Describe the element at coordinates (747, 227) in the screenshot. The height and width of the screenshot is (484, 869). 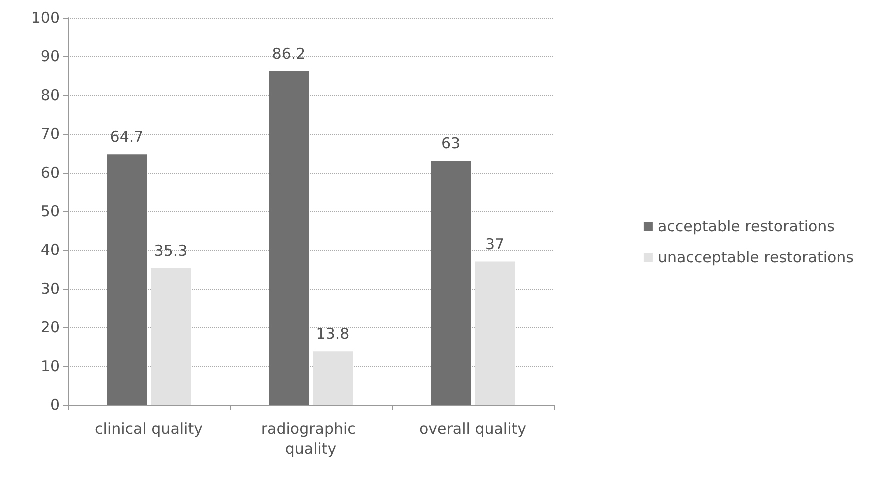
I see `legend-label: acceptable restorations` at that location.